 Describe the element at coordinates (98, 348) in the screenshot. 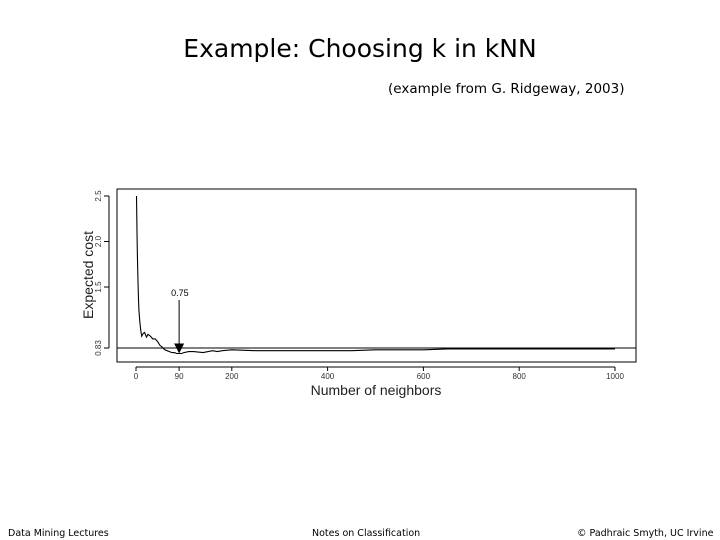

I see `y-tick-label: 0.83` at that location.